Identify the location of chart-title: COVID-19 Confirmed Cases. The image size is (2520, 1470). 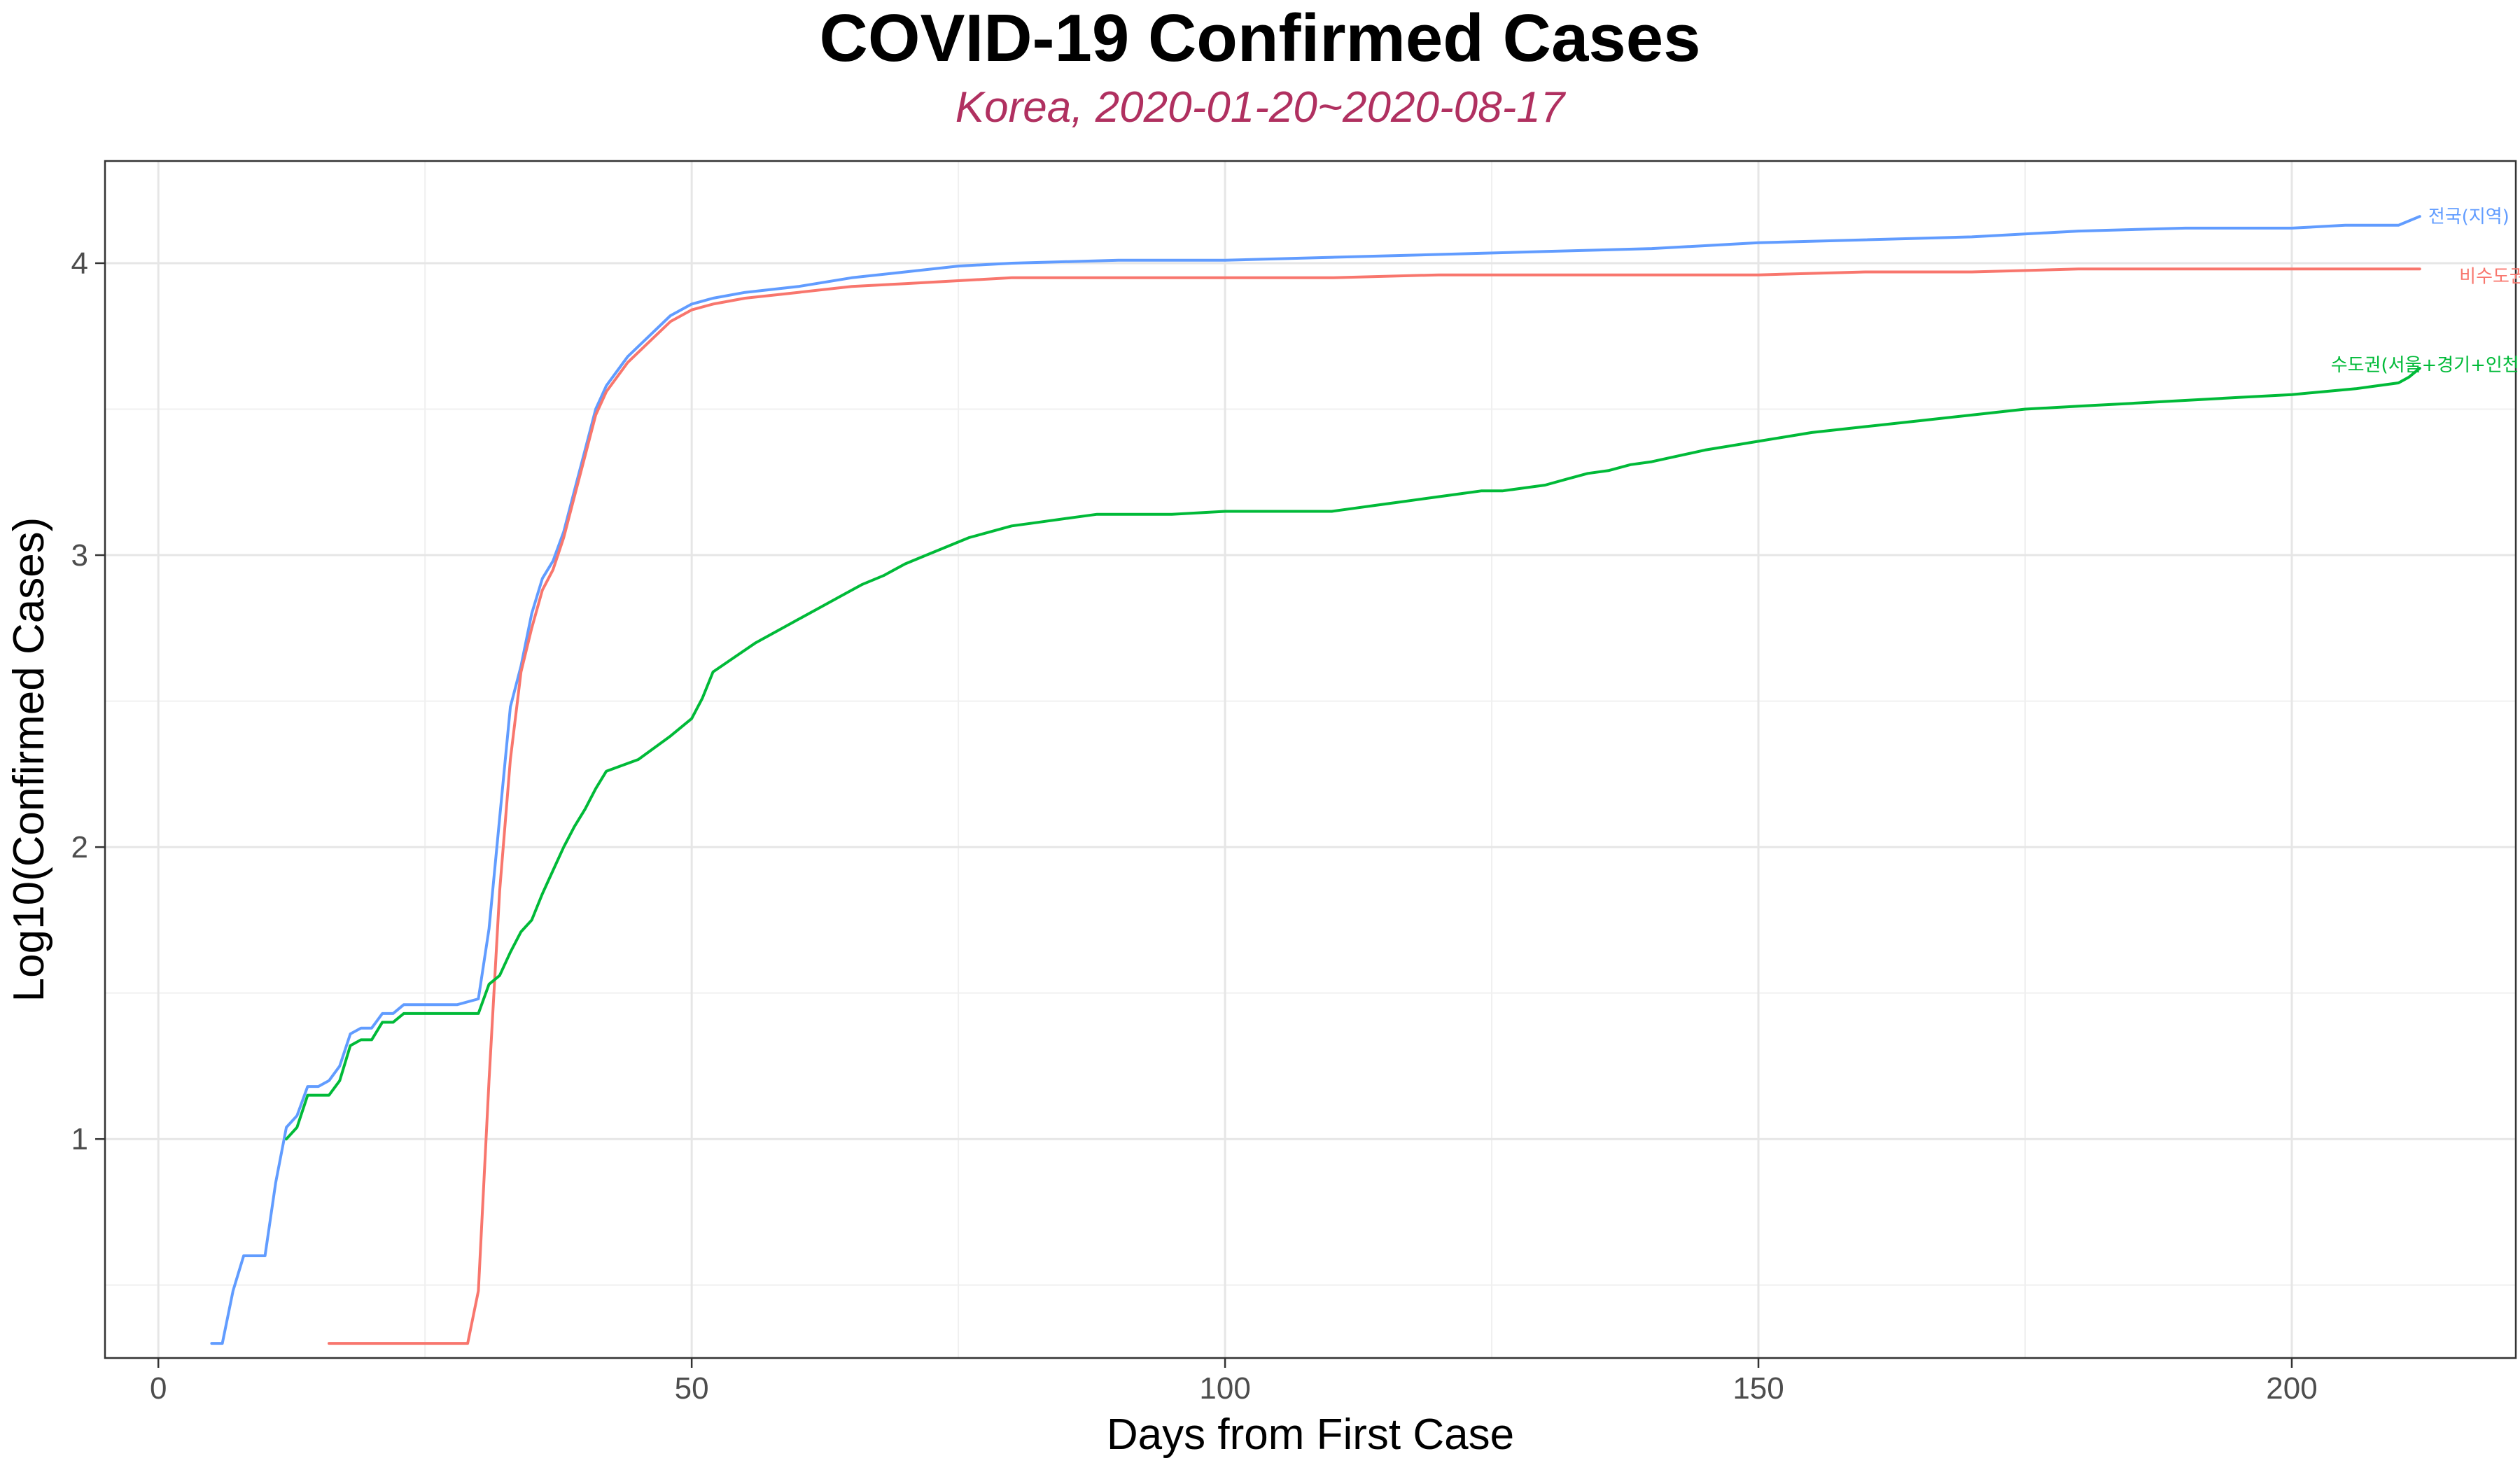
(1260, 38).